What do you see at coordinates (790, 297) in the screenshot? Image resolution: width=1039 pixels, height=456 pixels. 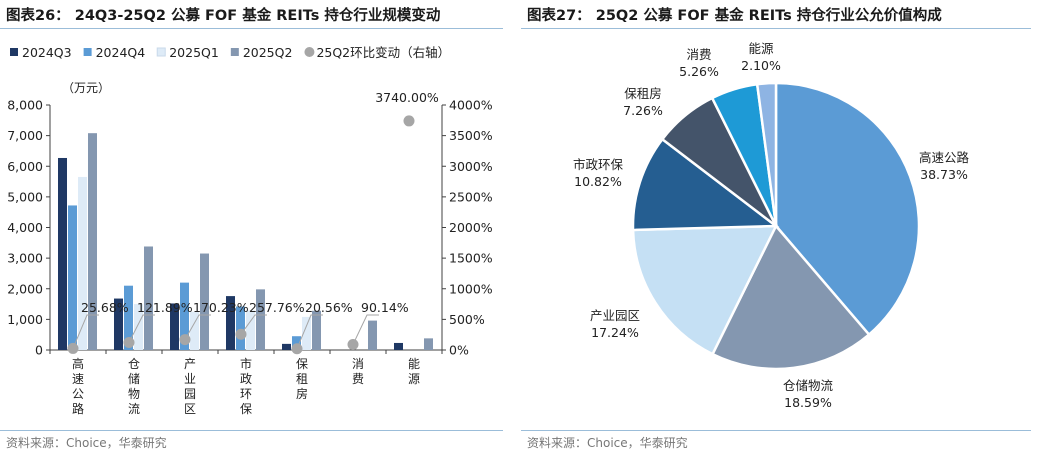 I see `pie-slice-仓储物流` at bounding box center [790, 297].